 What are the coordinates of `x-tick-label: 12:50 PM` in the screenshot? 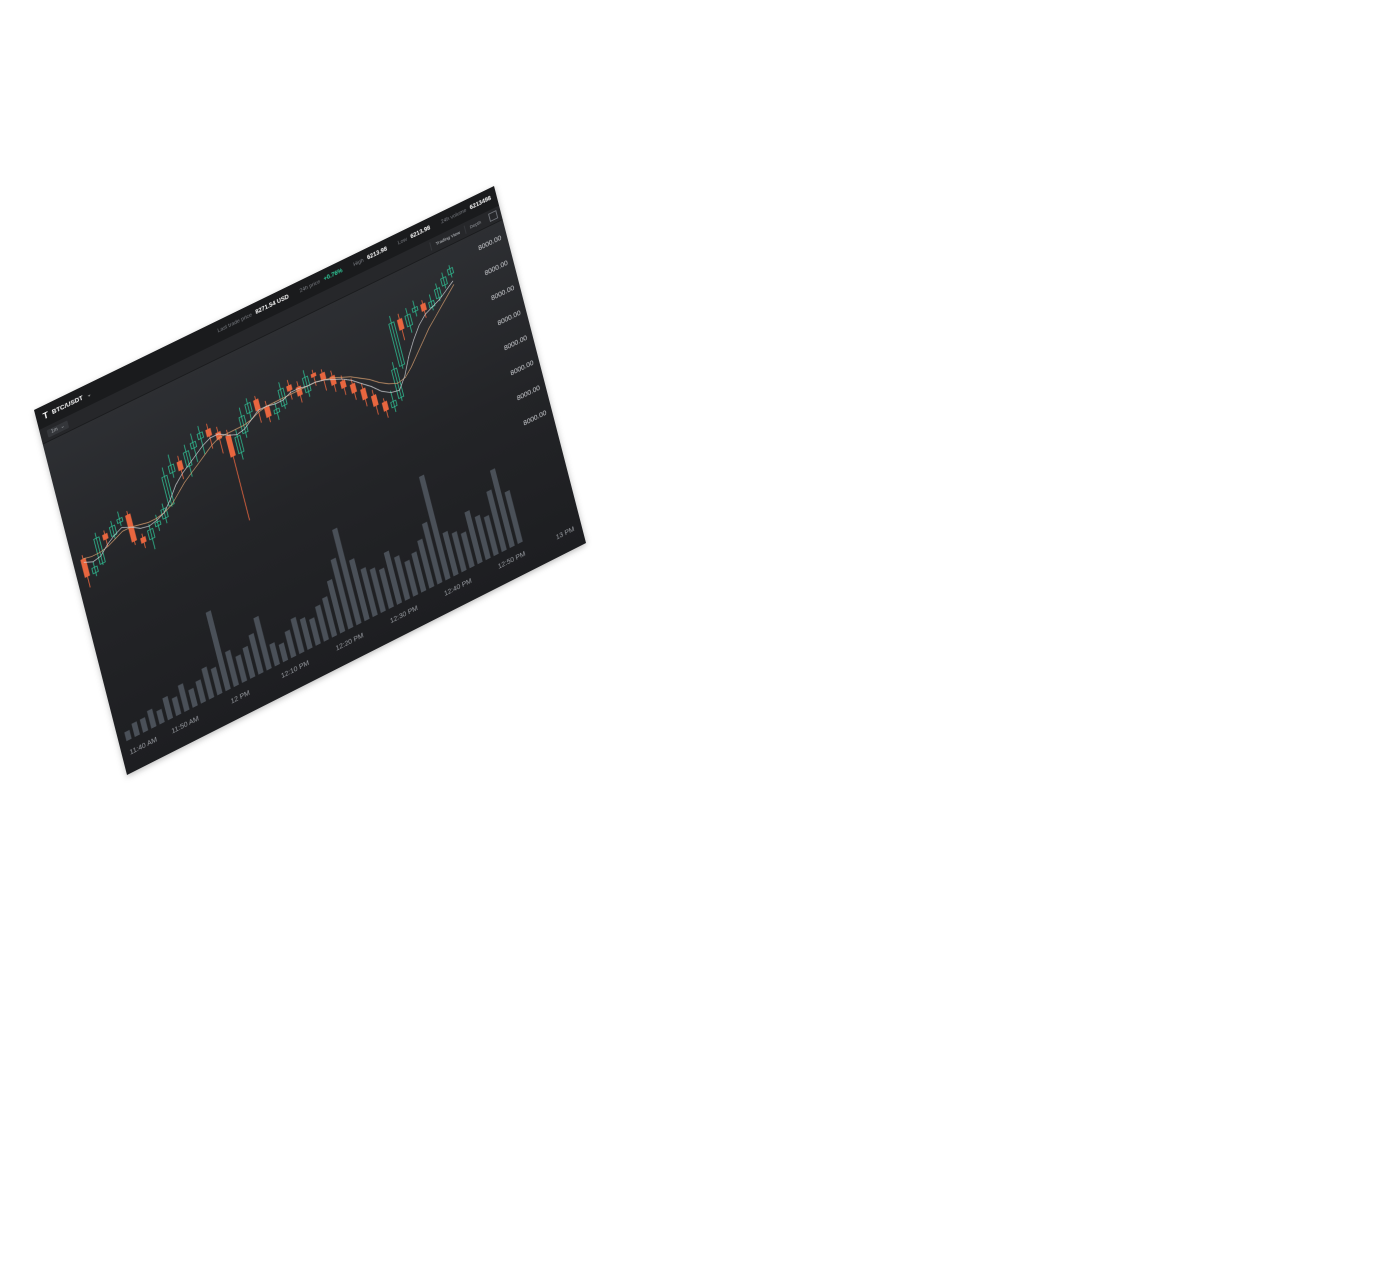 It's located at (511, 561).